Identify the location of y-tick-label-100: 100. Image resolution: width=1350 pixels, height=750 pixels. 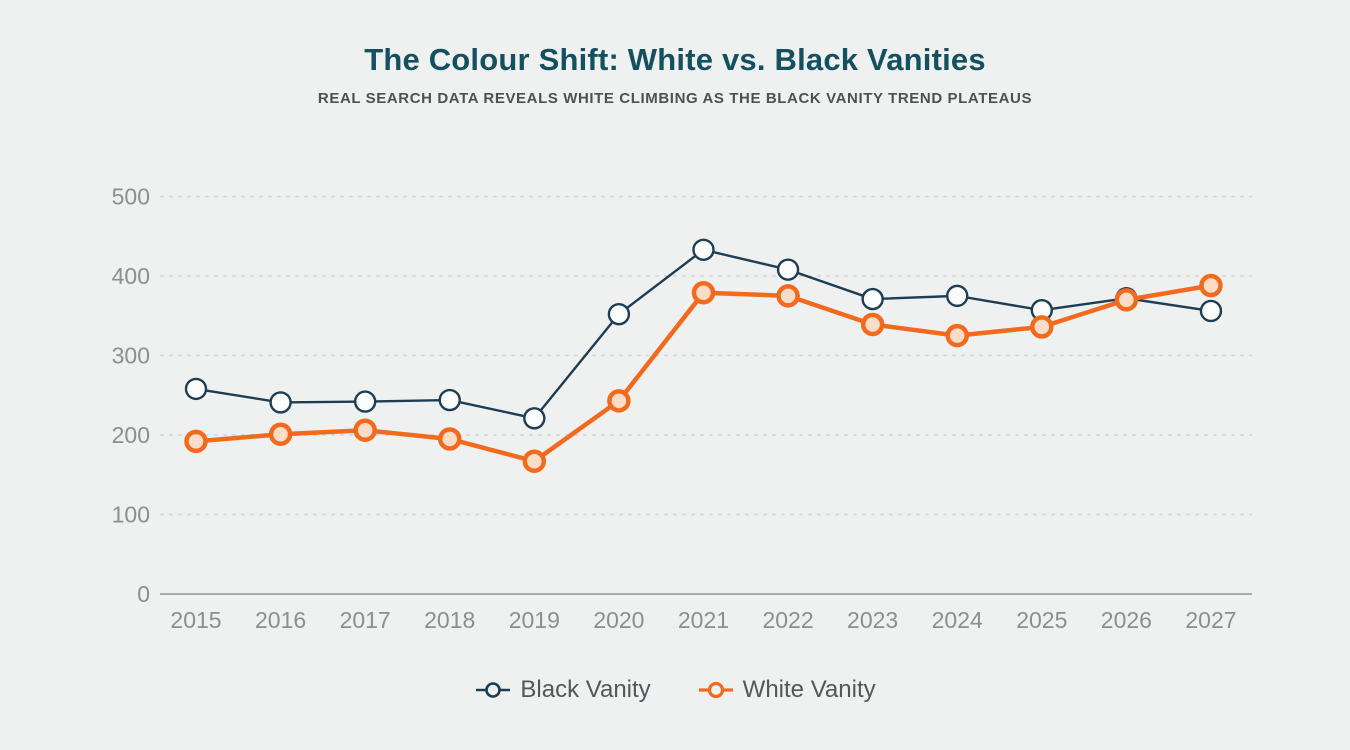
(131, 515).